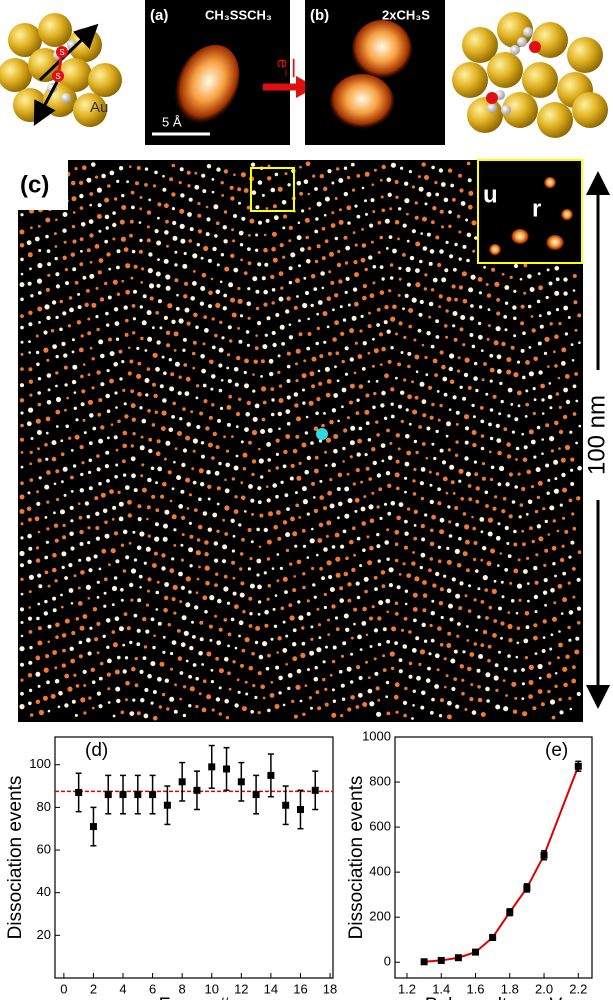 The image size is (613, 1000). I want to click on point, so click(527, 888).